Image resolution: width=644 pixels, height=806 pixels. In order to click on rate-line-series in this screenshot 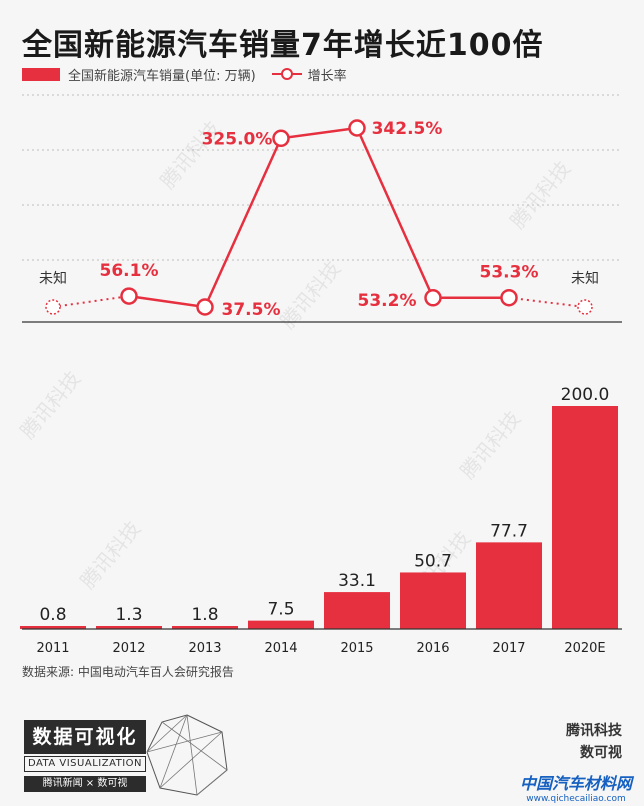, I will do `click(319, 217)`.